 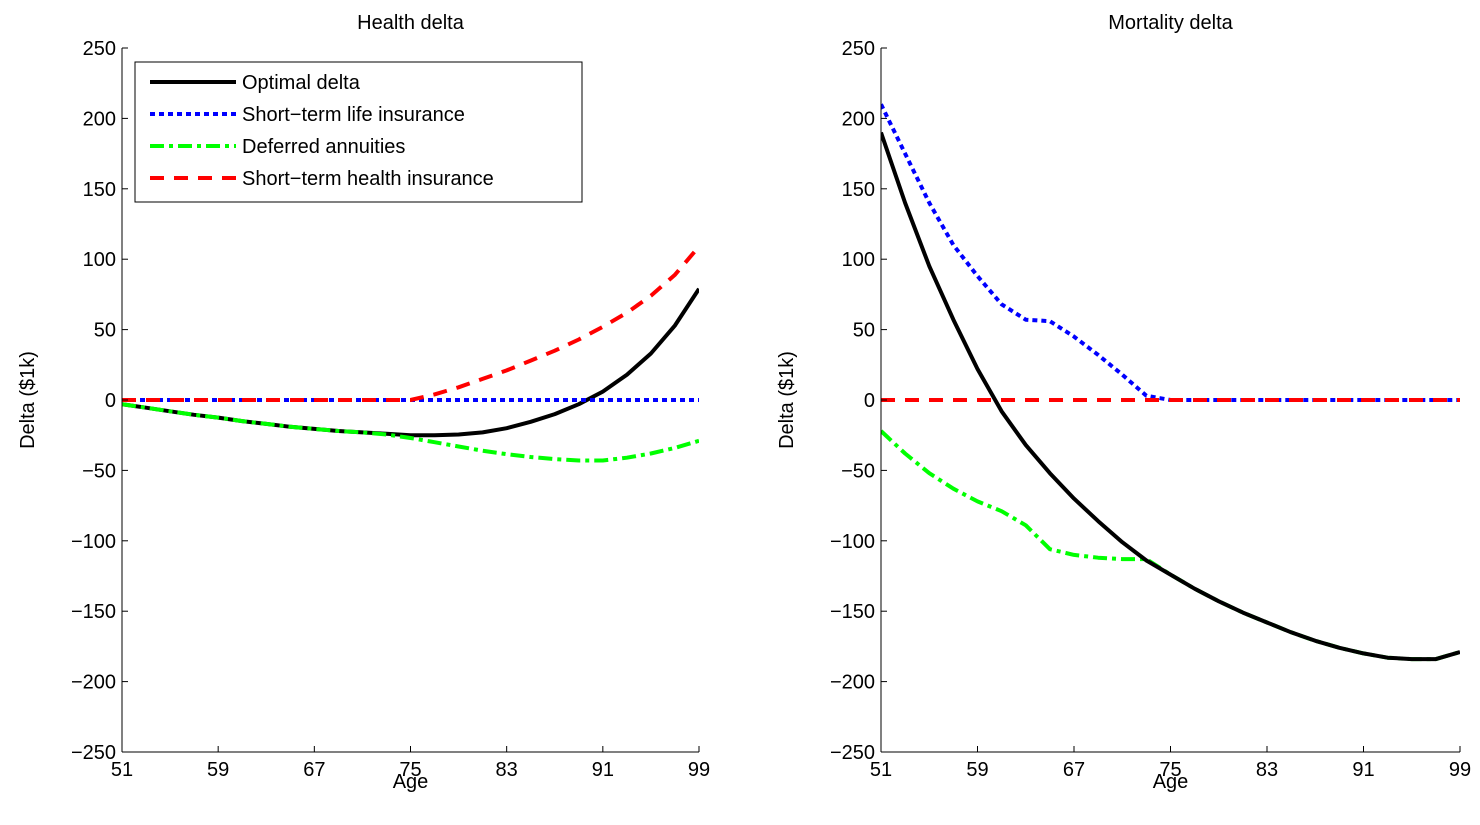 What do you see at coordinates (301, 83) in the screenshot?
I see `legend-entry-label: Optimal delta` at bounding box center [301, 83].